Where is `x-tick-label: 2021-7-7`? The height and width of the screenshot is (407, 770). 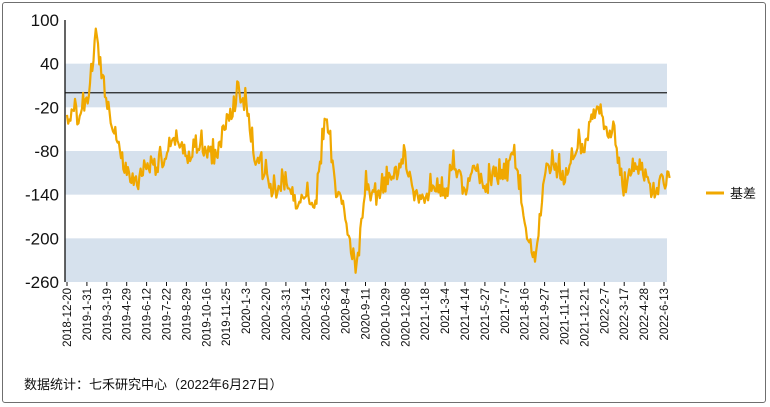 x-tick-label: 2021-7-7 is located at coordinates (506, 311).